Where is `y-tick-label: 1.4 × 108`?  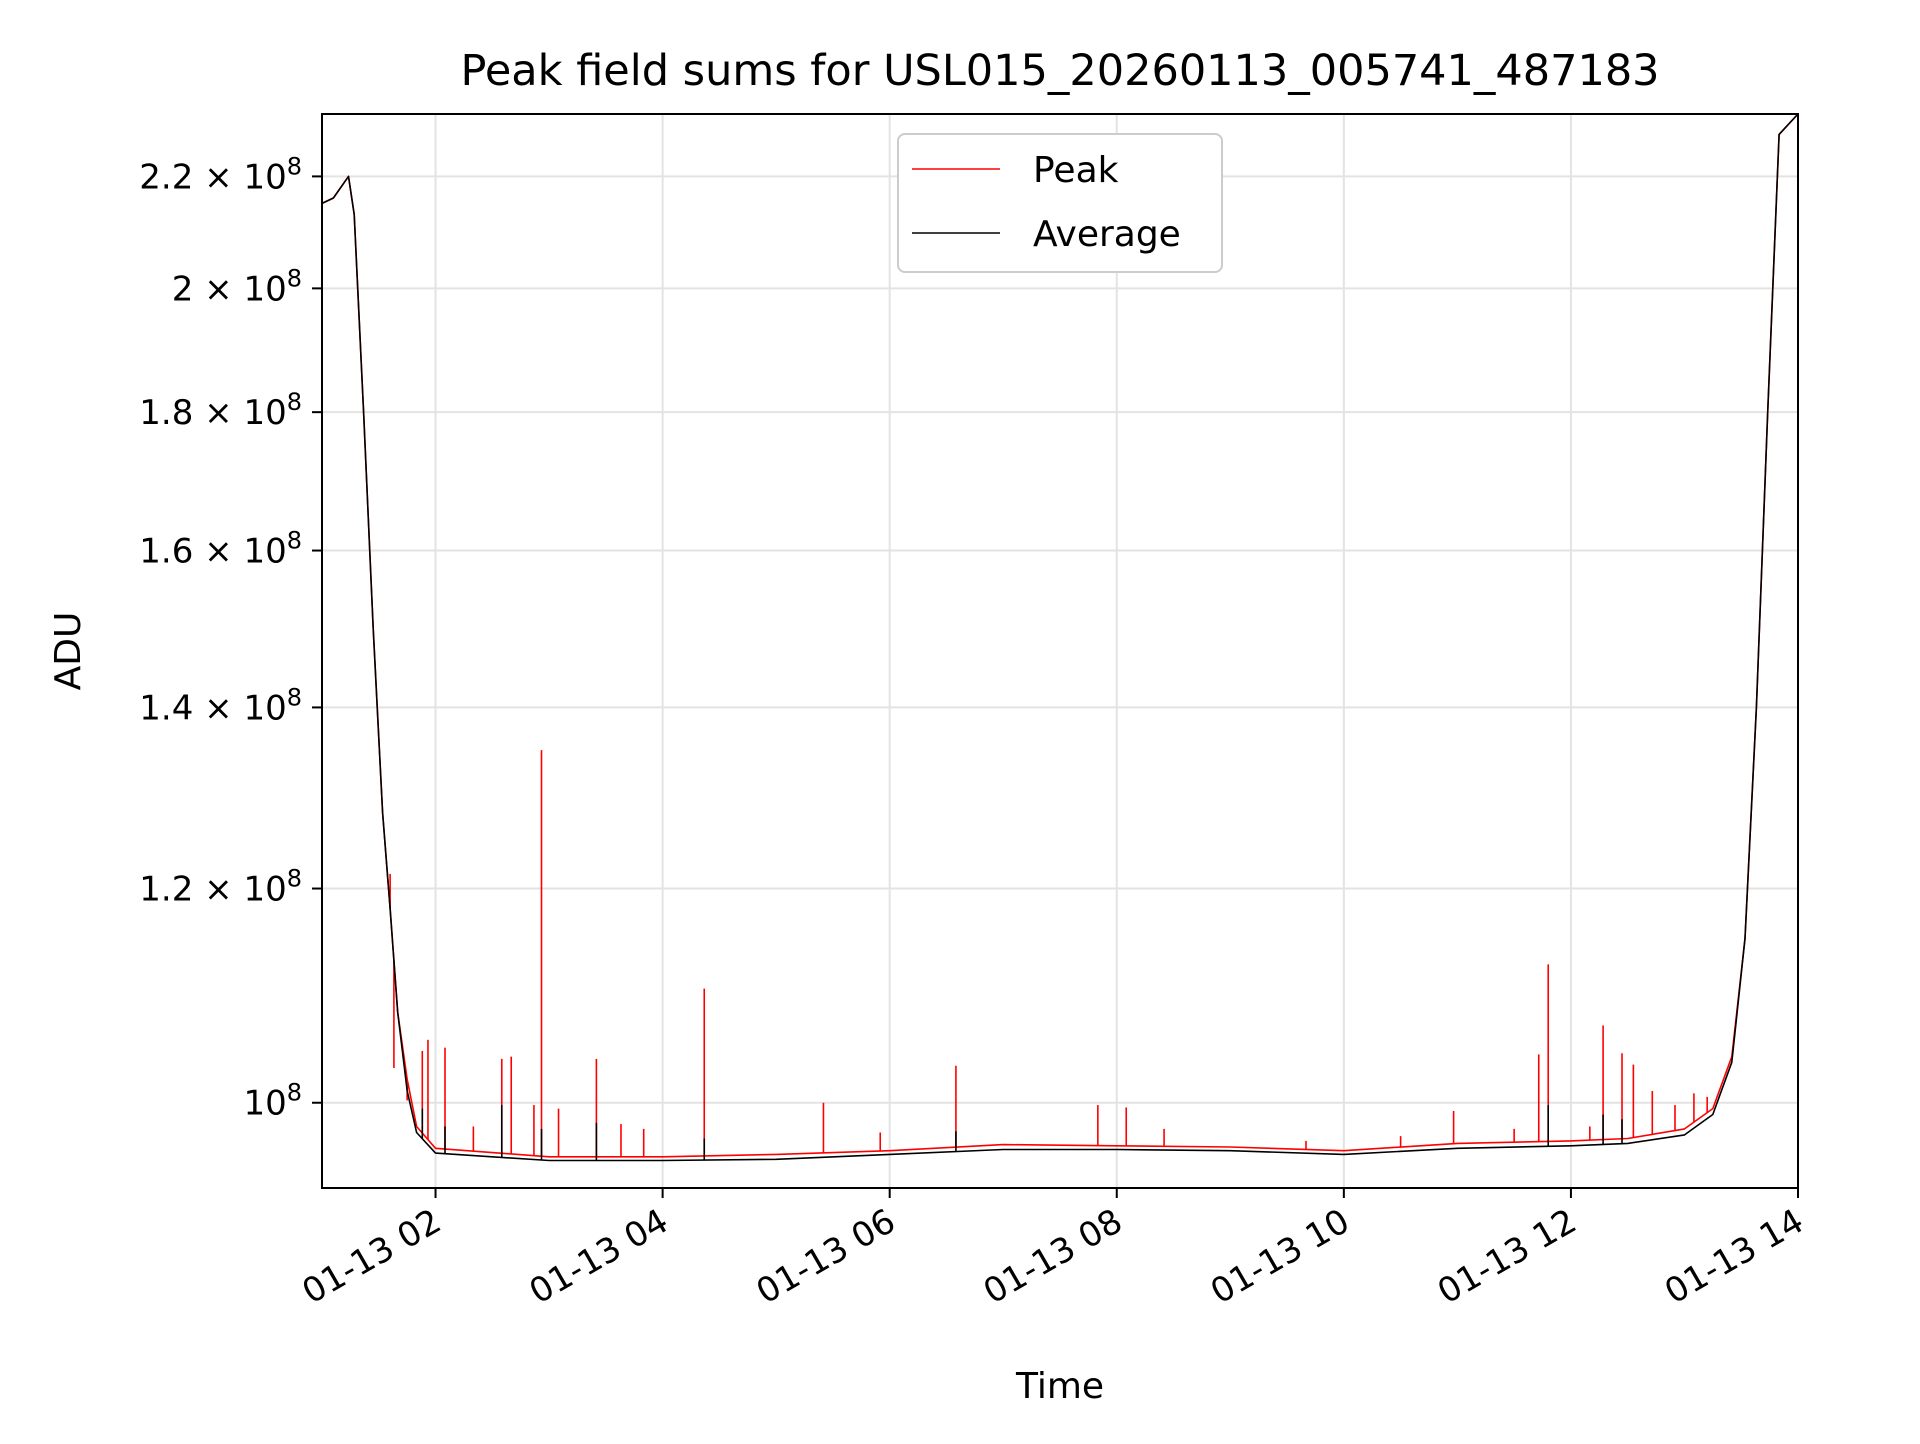 y-tick-label: 1.4 × 108 is located at coordinates (220, 705).